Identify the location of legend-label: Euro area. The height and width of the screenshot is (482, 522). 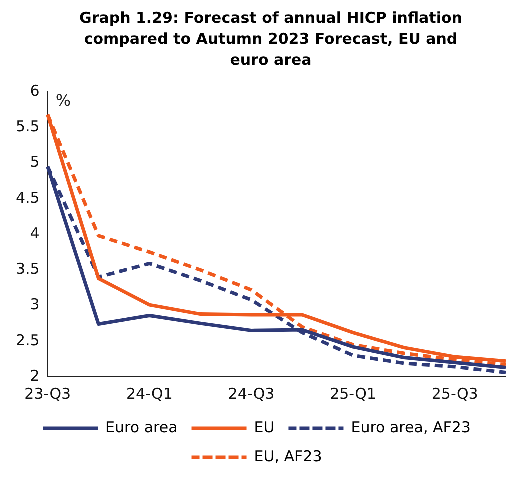
(142, 427).